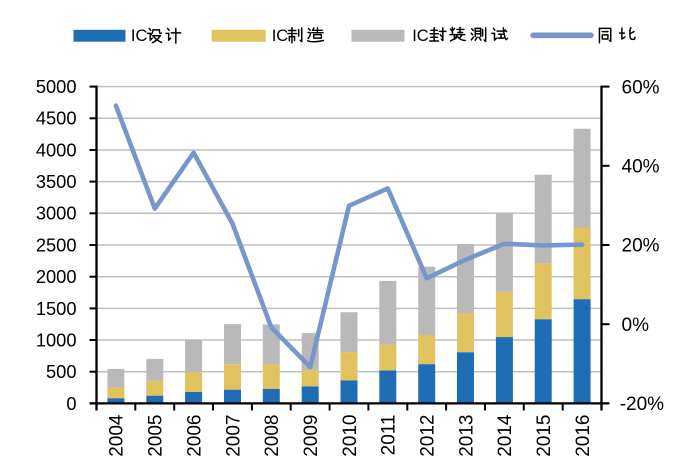 The width and height of the screenshot is (693, 474). Describe the element at coordinates (641, 246) in the screenshot. I see `svg-text: 20%` at that location.